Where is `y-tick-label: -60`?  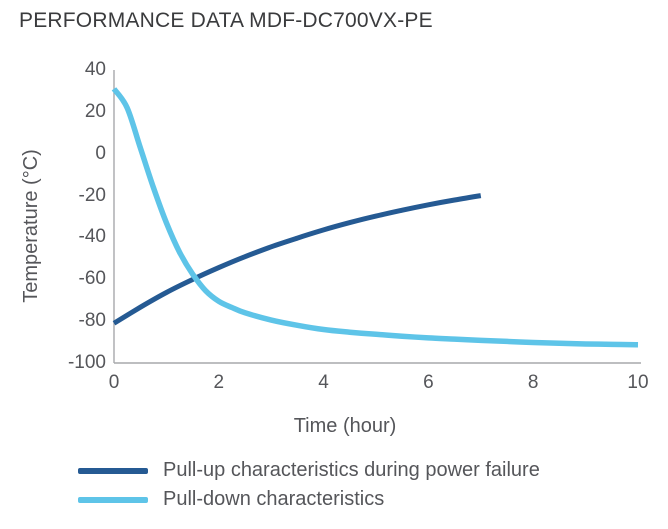 y-tick-label: -60 is located at coordinates (92, 279).